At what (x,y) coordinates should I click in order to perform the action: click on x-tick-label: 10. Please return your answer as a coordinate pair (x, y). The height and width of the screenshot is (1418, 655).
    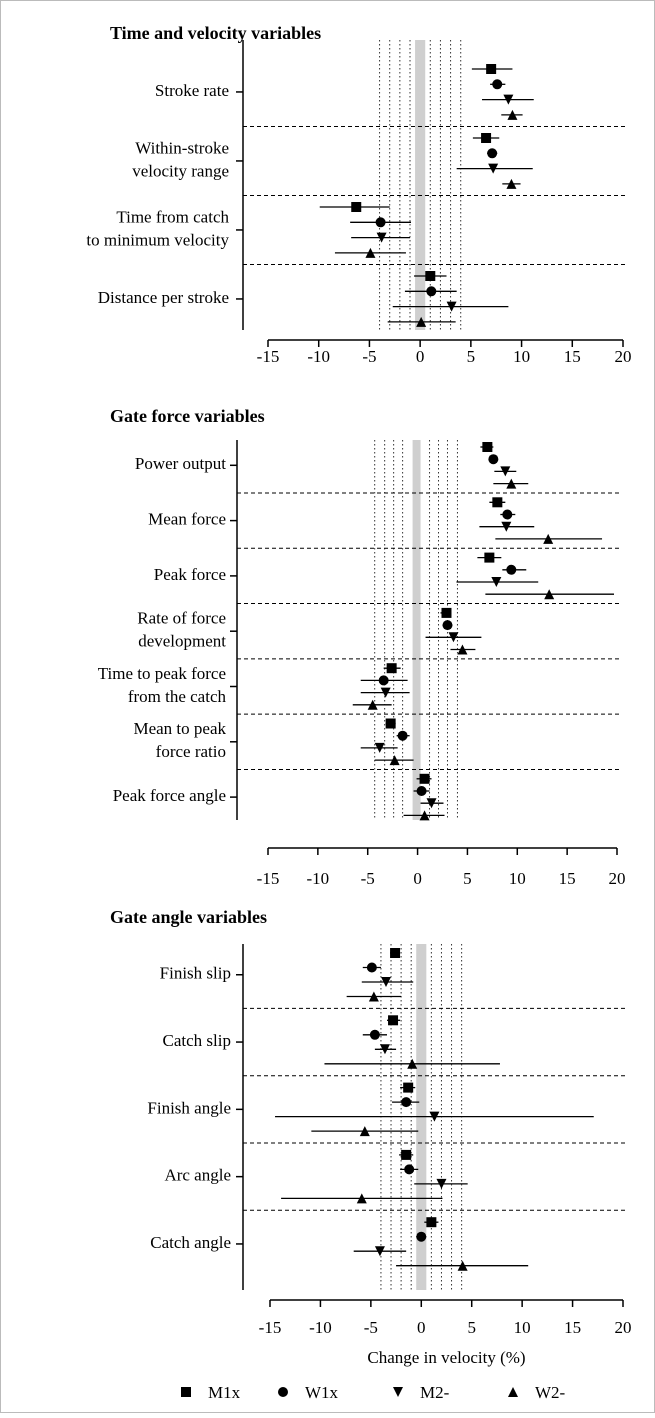
    Looking at the image, I should click on (521, 356).